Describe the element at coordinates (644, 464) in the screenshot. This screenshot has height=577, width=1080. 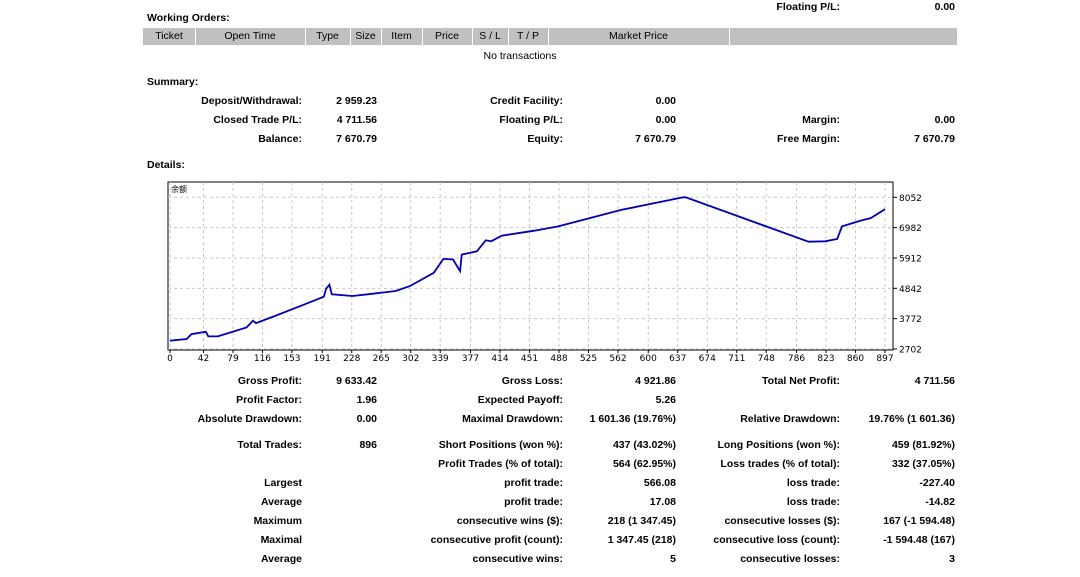
I see `details-value: 564 (62.95%)` at that location.